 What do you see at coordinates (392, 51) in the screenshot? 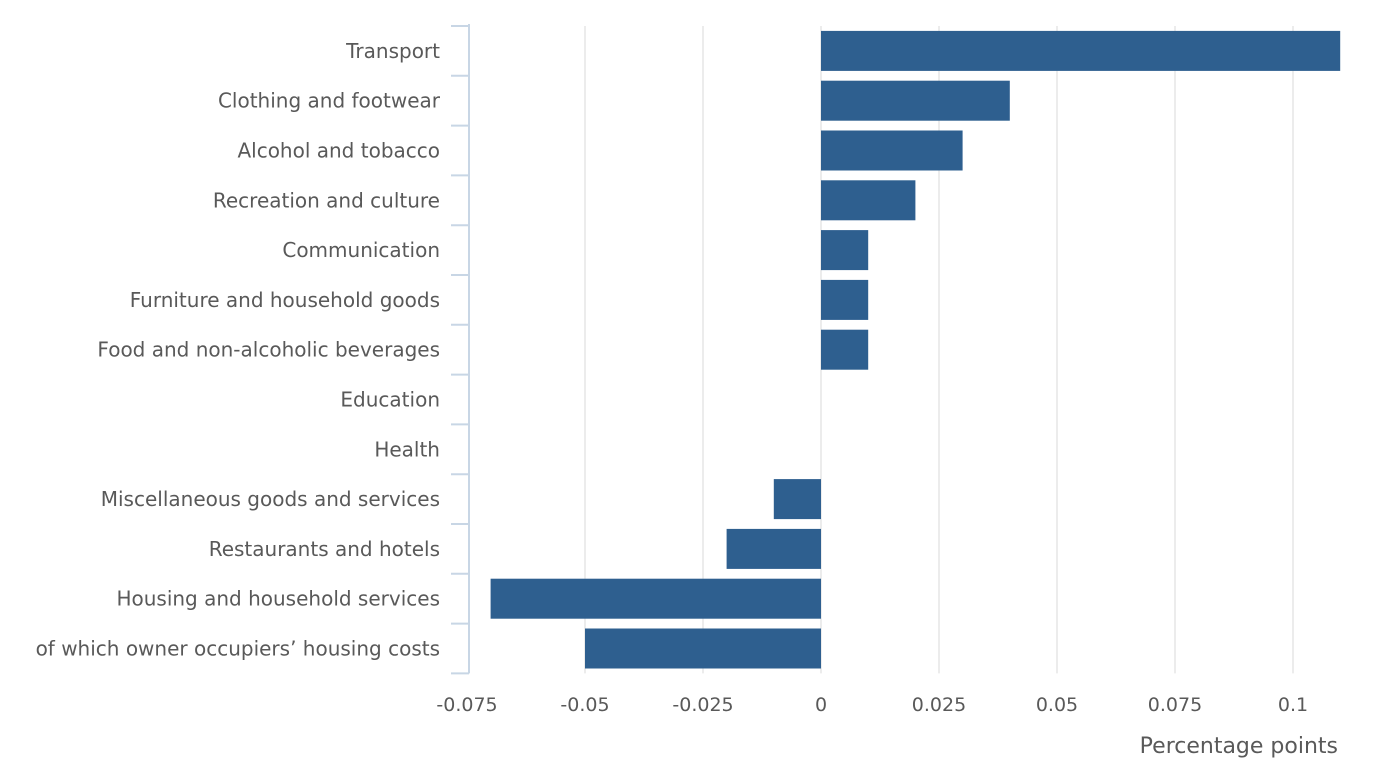
I see `category-label: Transport` at bounding box center [392, 51].